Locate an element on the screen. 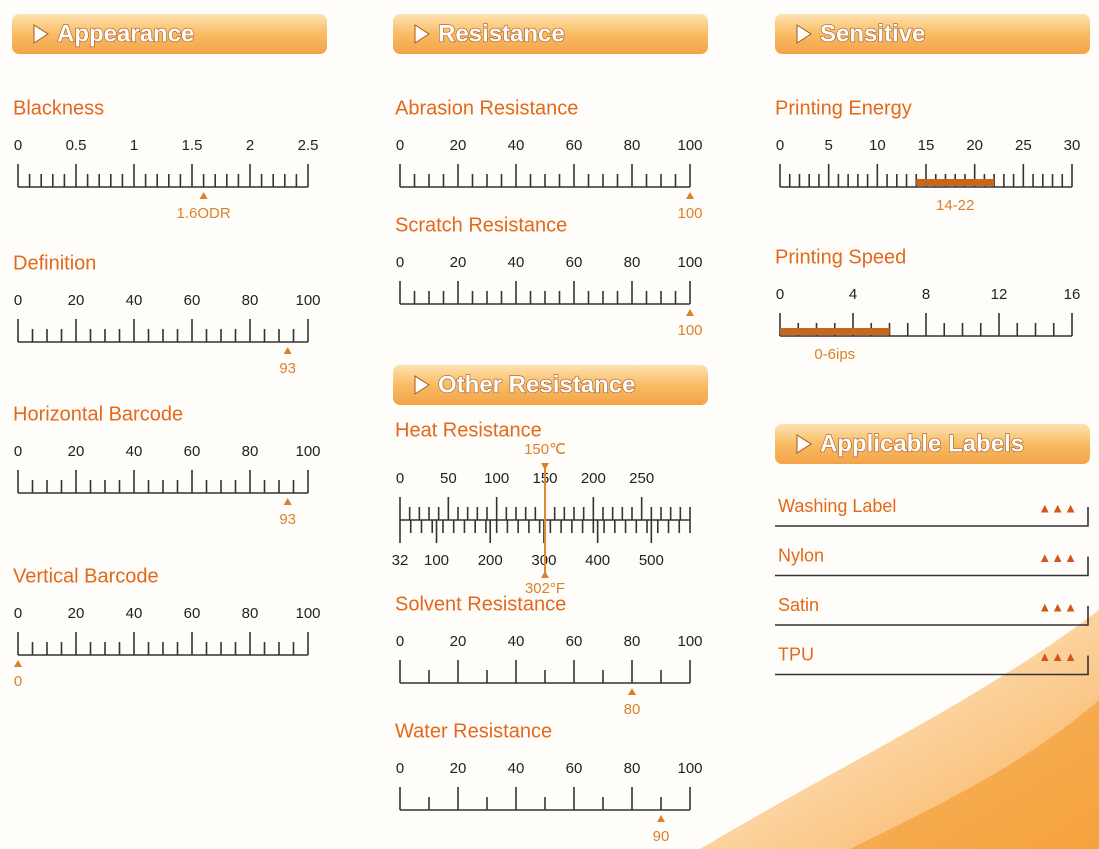 The width and height of the screenshot is (1099, 849). gauge-title: Printing Speed is located at coordinates (840, 257).